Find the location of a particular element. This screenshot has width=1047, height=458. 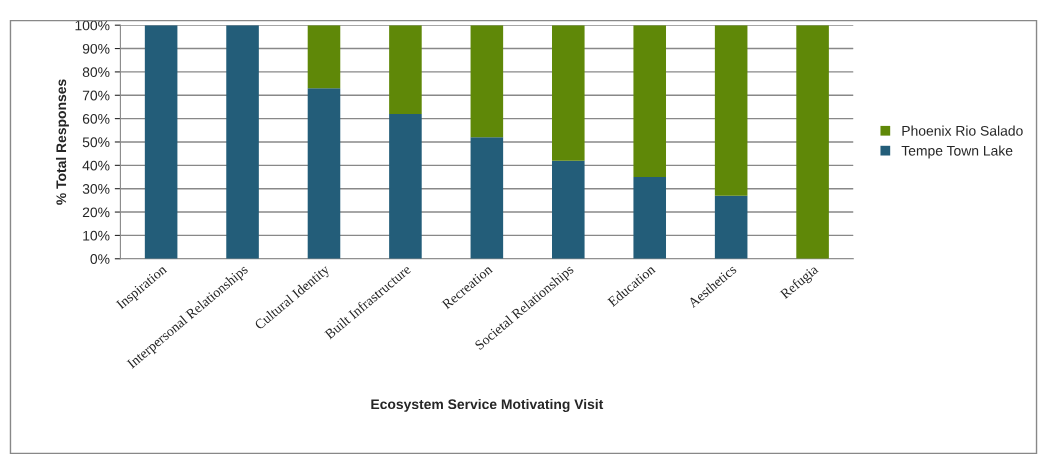

y-tick-label: 90% is located at coordinates (96, 48).